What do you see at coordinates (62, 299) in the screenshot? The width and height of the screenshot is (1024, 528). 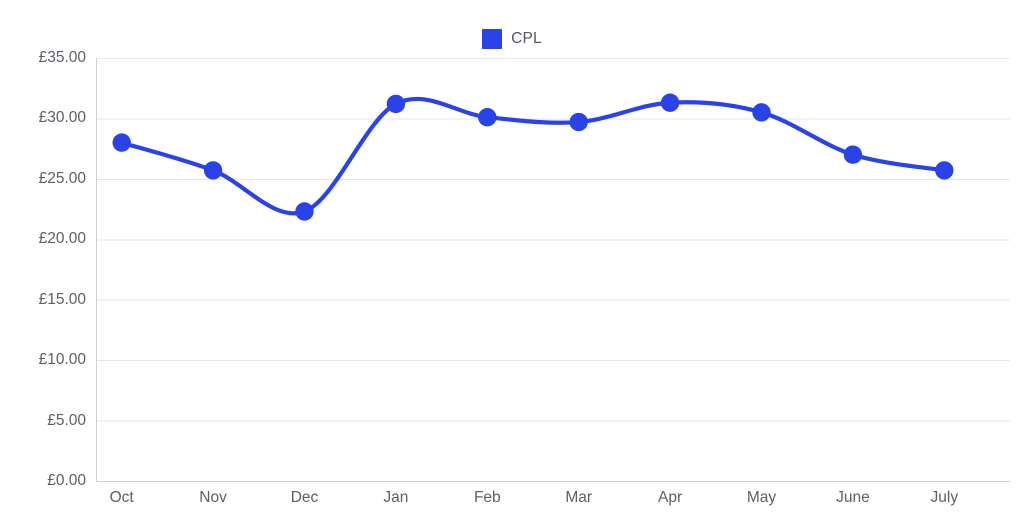 I see `y-axis-tick-label: £15.00` at bounding box center [62, 299].